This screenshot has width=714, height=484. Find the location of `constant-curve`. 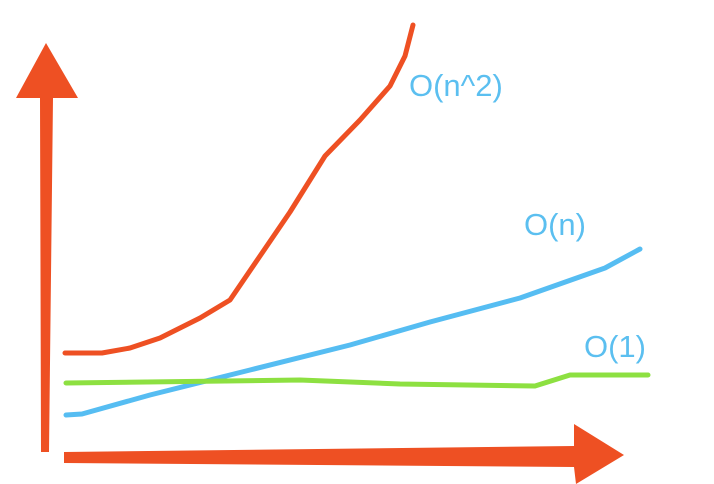

constant-curve is located at coordinates (357, 380).